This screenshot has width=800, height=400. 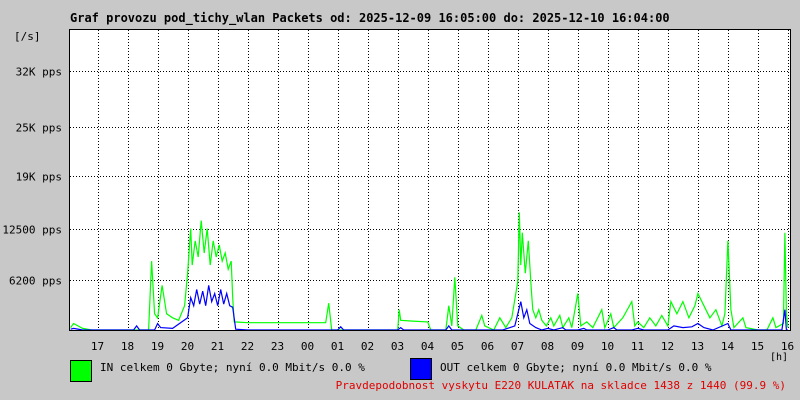 What do you see at coordinates (667, 346) in the screenshot?
I see `x-tick-label: 12` at bounding box center [667, 346].